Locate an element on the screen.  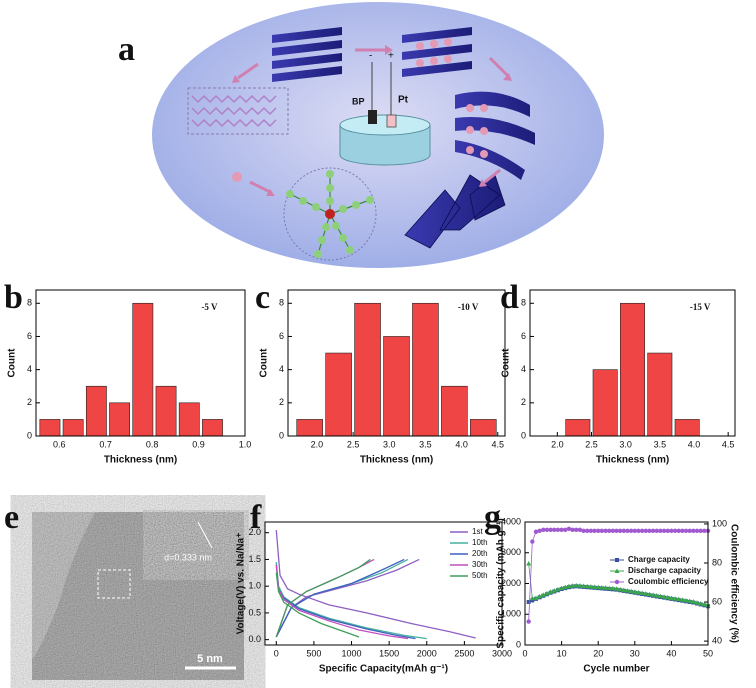
y-tick-label: 0.5 is located at coordinates (254, 612).